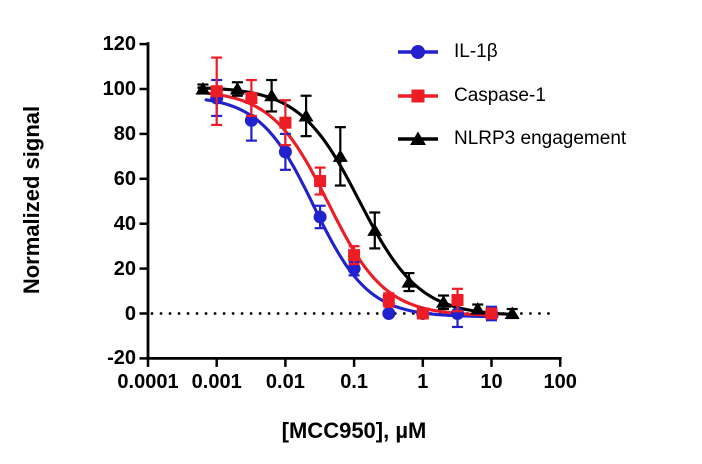 This screenshot has height=464, width=702. What do you see at coordinates (423, 382) in the screenshot?
I see `x-tick-label: 1` at bounding box center [423, 382].